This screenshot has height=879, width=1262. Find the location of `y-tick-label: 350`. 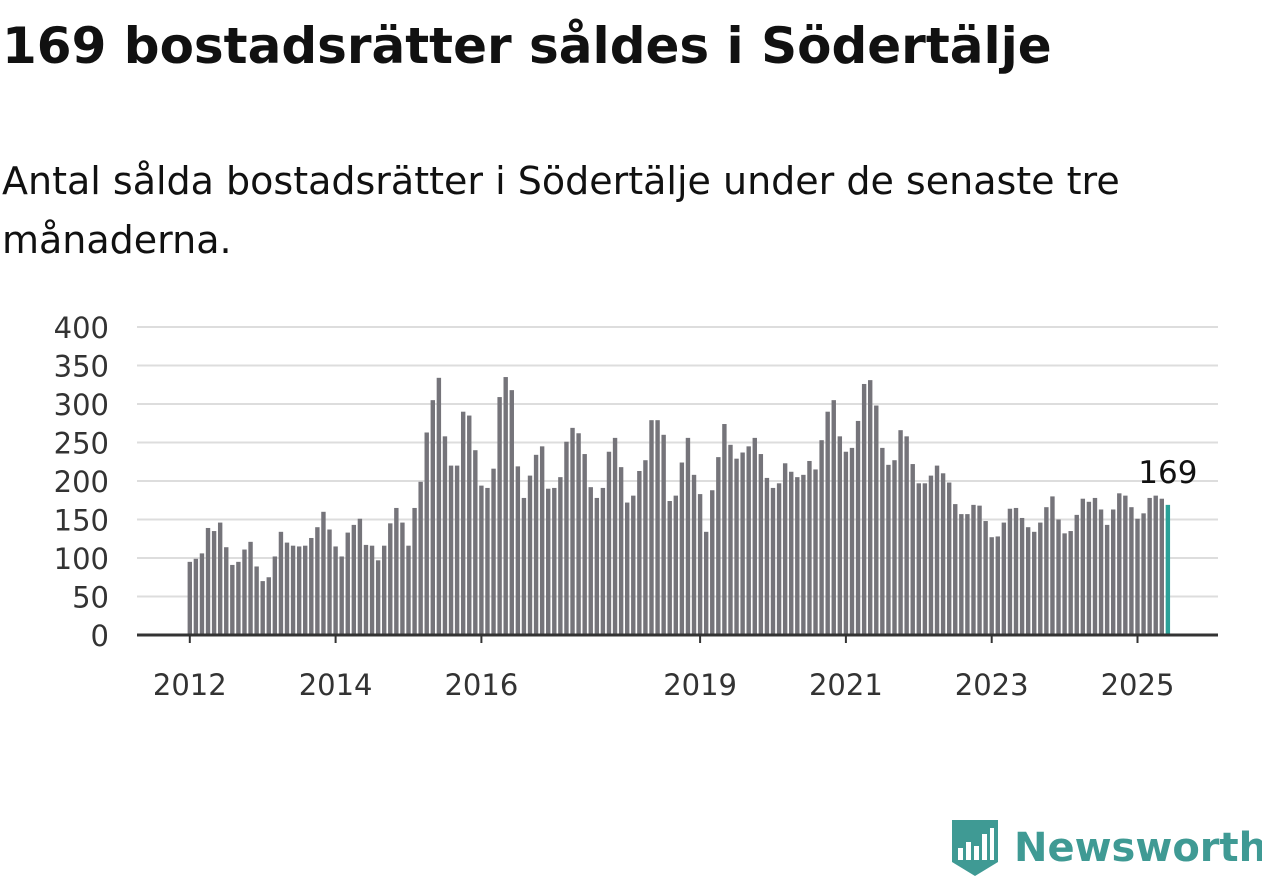

y-tick-label: 350 is located at coordinates (81, 367).